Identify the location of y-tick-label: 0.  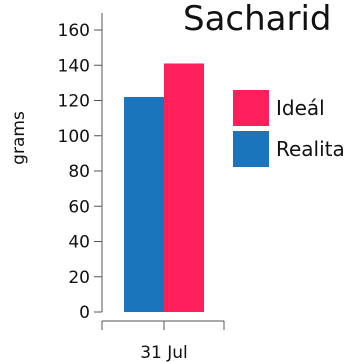
(84, 313).